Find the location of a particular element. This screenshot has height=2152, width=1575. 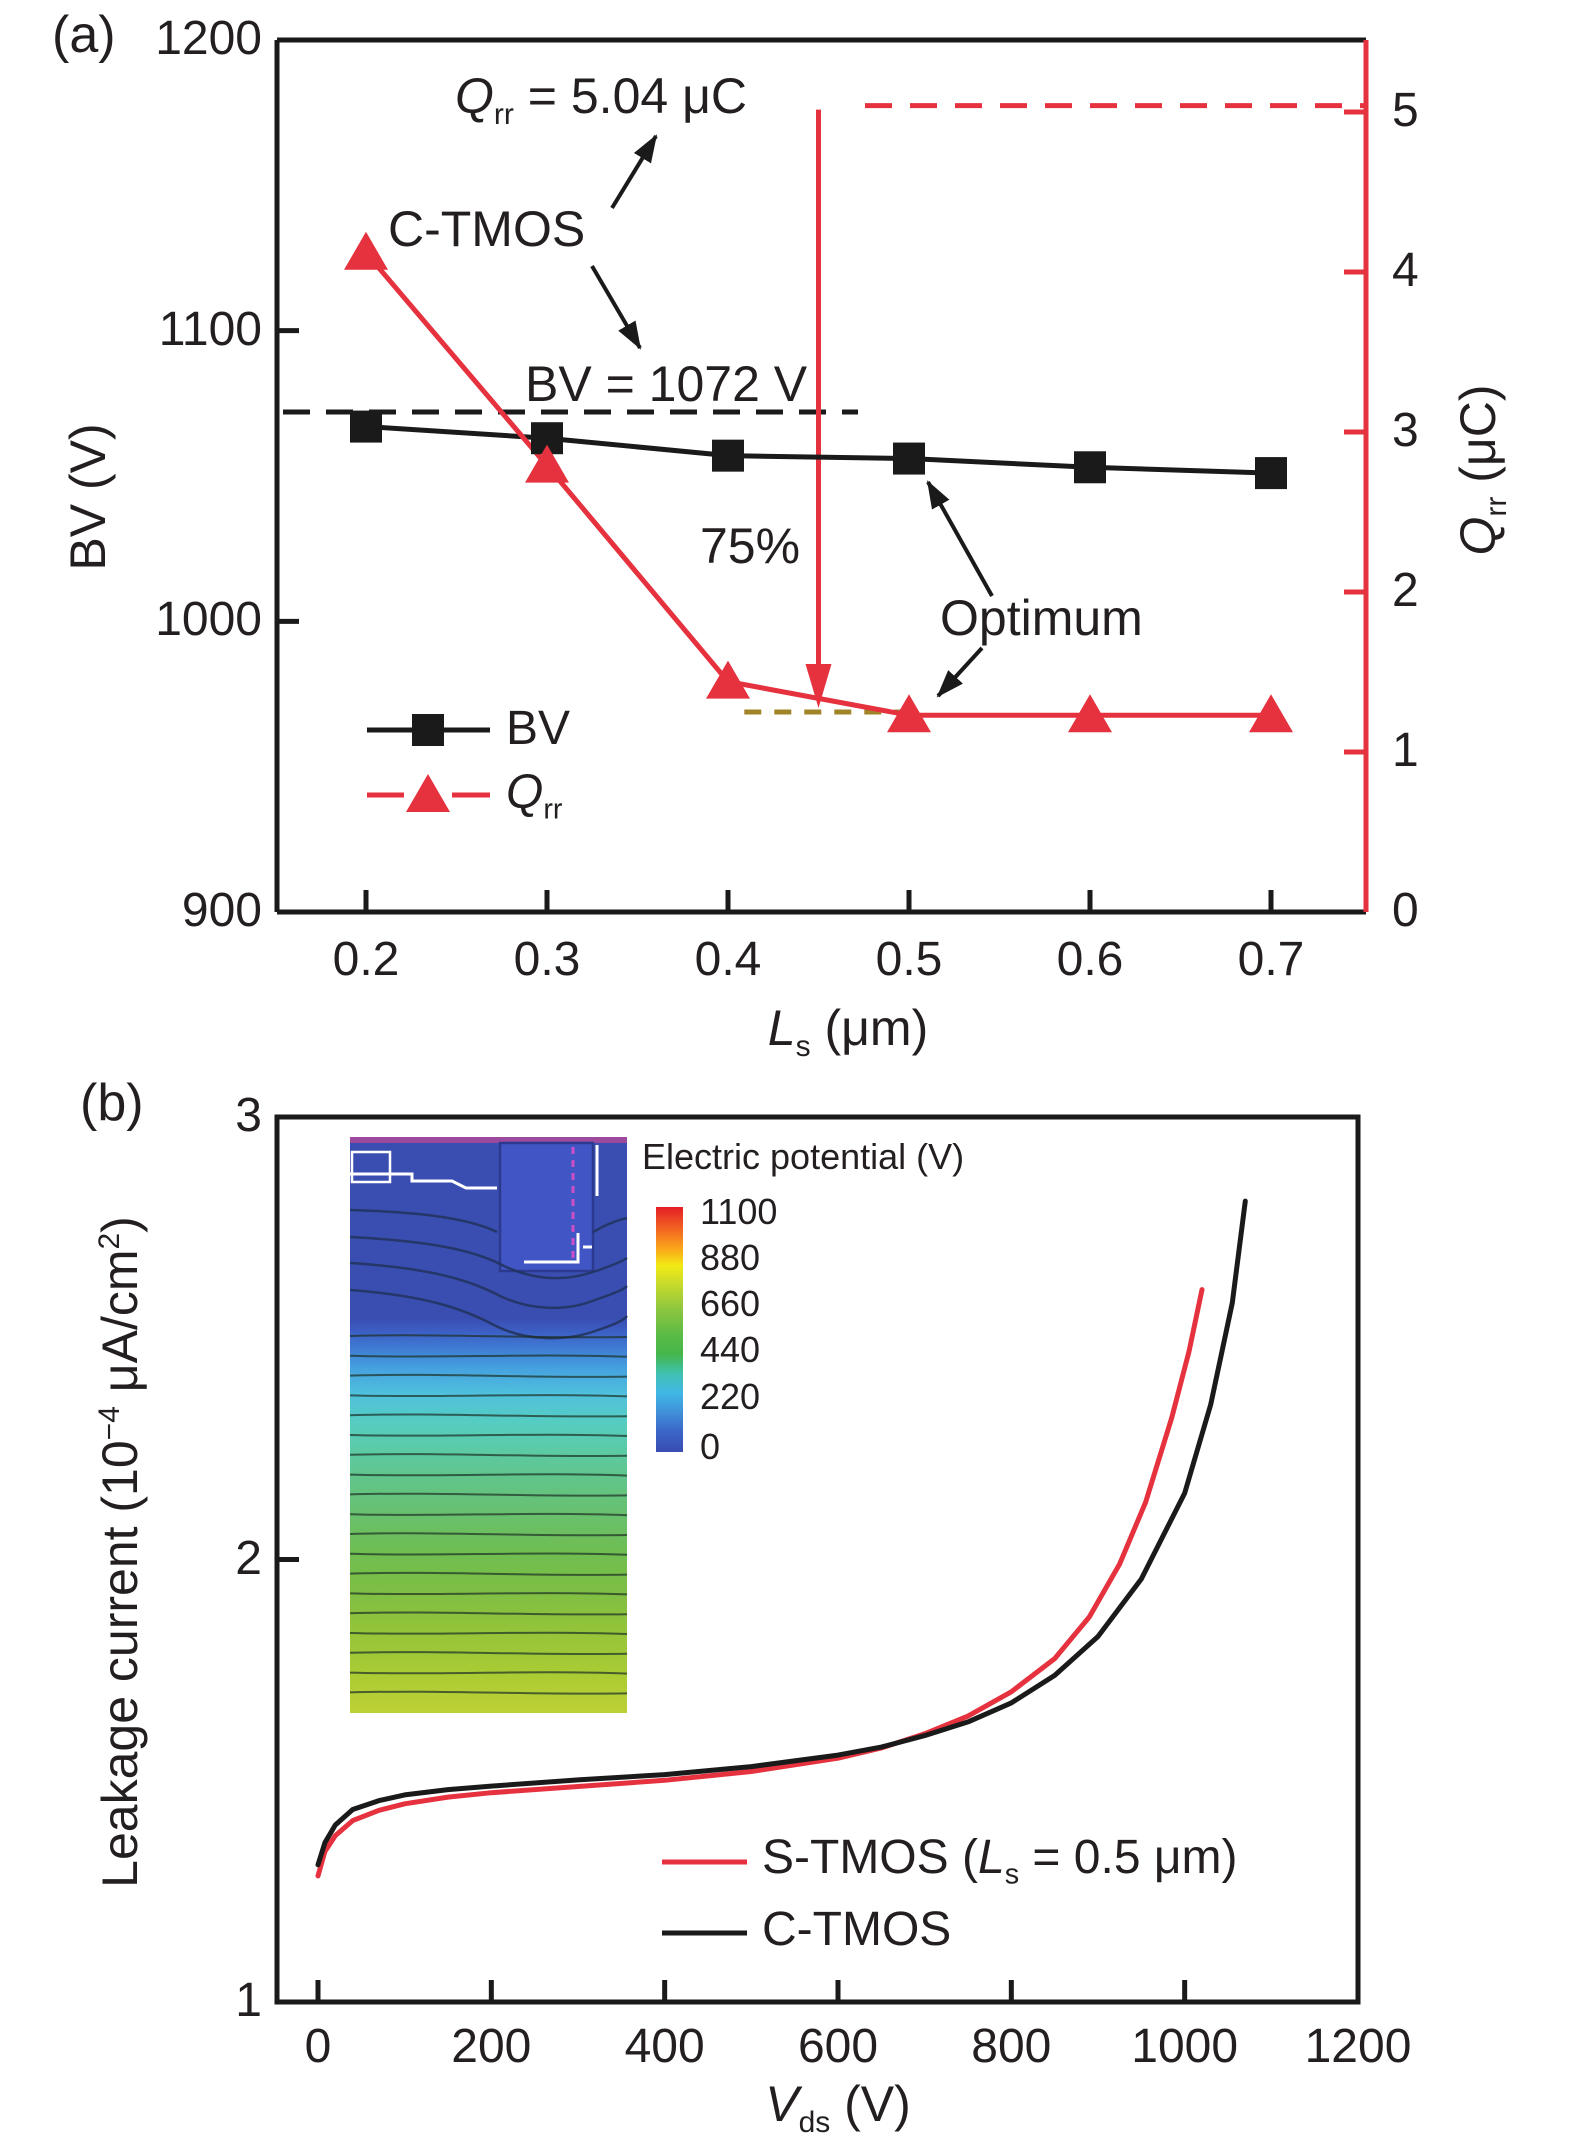

panel-a-x-tick: 0.4 is located at coordinates (728, 959).